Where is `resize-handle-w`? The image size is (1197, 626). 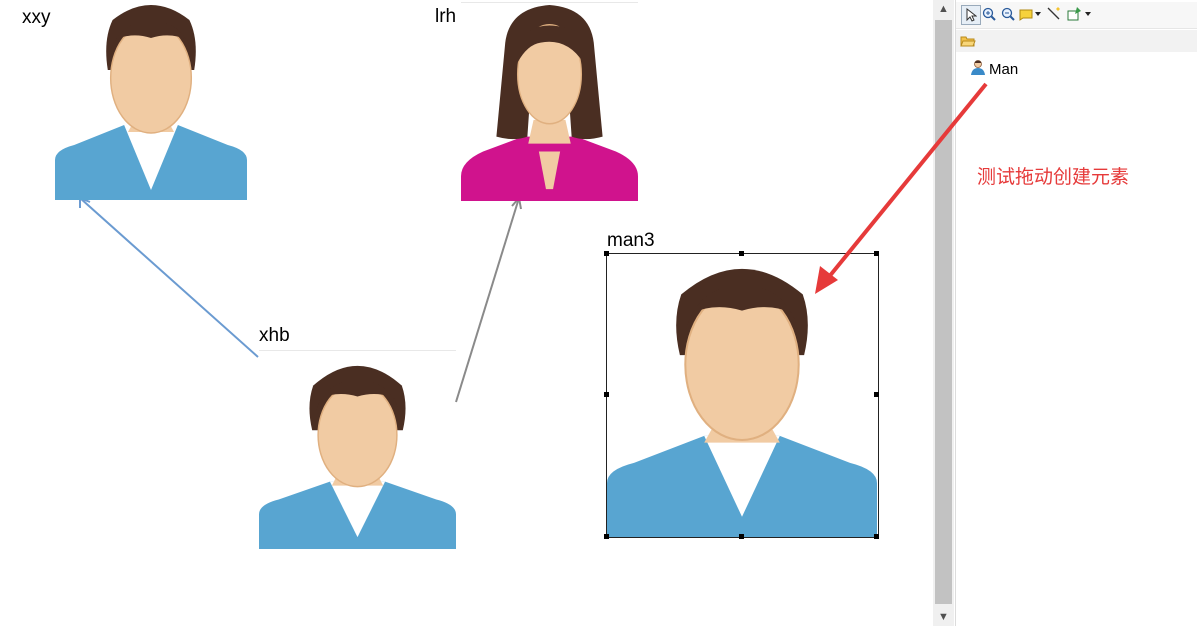
resize-handle-w is located at coordinates (606, 394).